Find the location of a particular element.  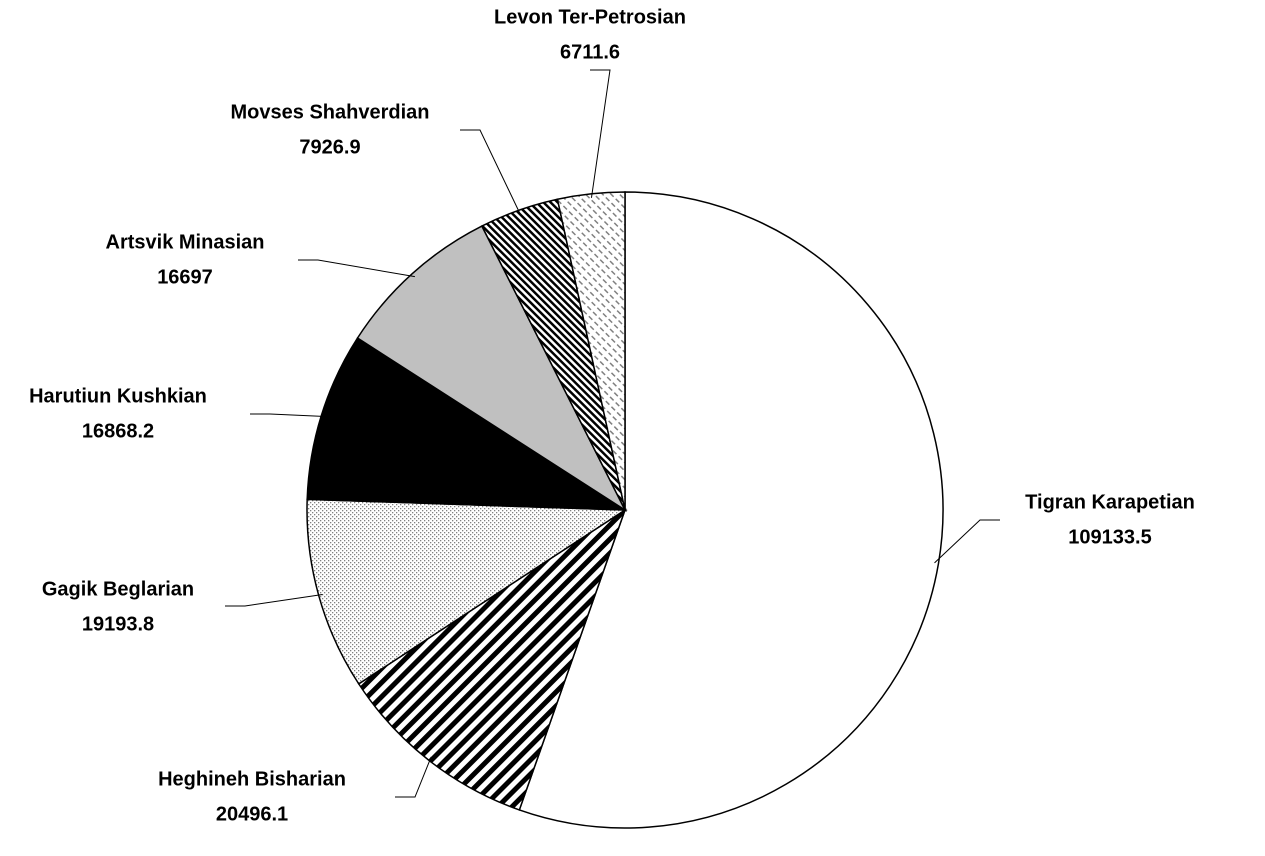

category-label: Gagik Beglarian is located at coordinates (118, 589).